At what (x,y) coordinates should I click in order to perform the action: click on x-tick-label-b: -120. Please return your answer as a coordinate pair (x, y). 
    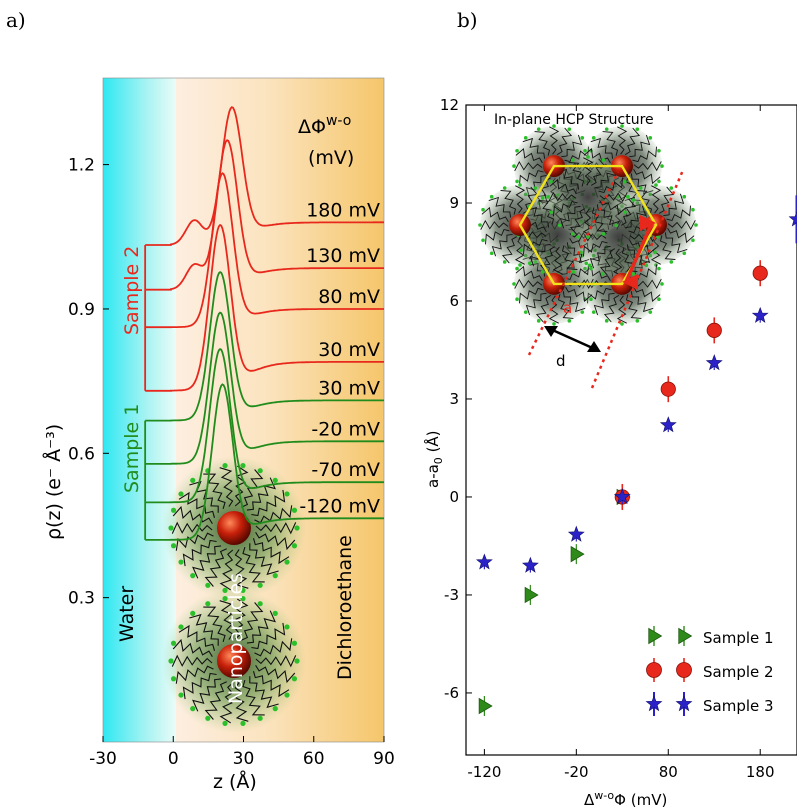
    Looking at the image, I should click on (484, 772).